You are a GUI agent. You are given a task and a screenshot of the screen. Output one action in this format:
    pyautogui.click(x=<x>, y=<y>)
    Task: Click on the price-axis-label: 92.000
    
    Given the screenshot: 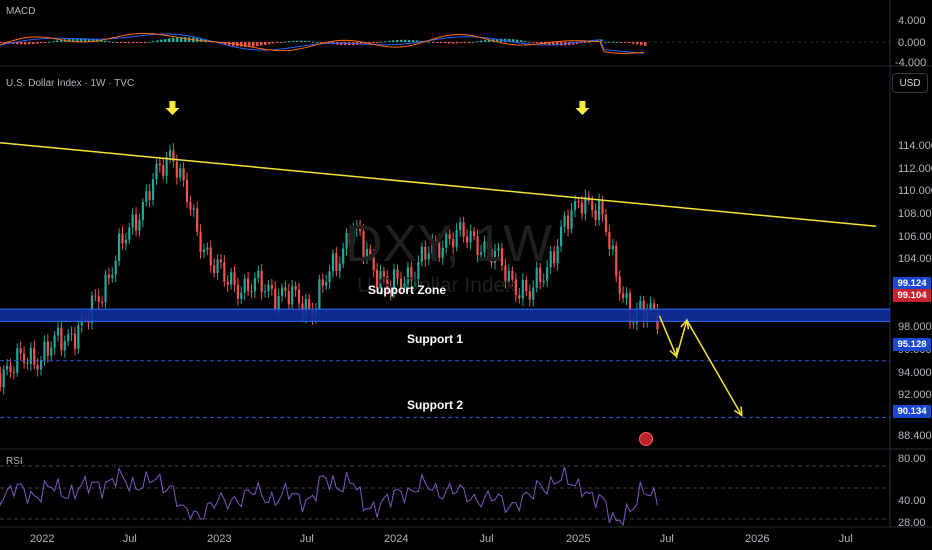 What is the action you would take?
    pyautogui.click(x=915, y=395)
    